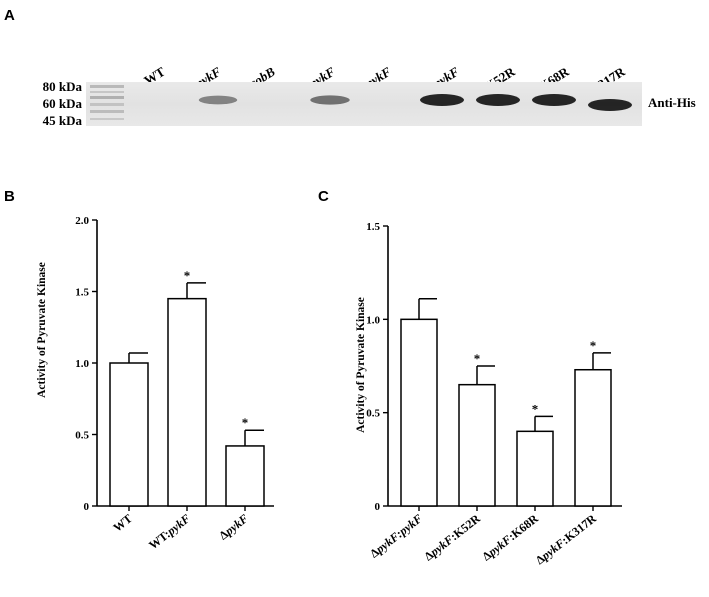  What do you see at coordinates (523, 527) in the screenshot?
I see `x-tick-label-suffix: :K68R` at bounding box center [523, 527].